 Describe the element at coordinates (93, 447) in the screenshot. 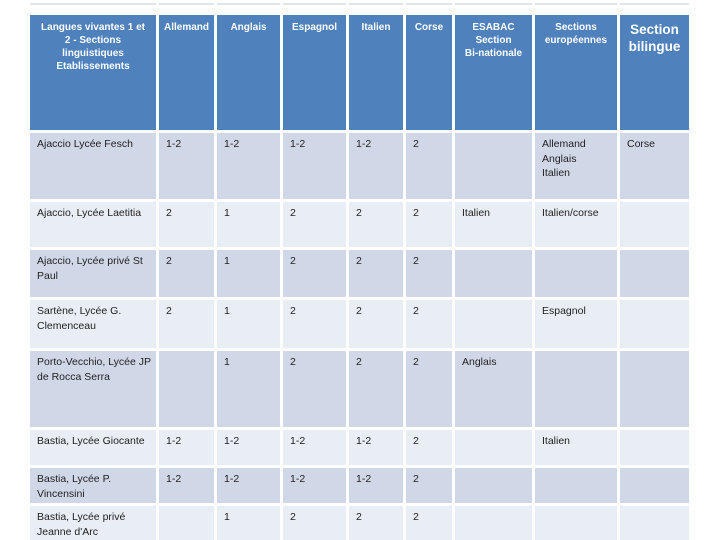

I see `row-label: Bastia, Lycée Giocante` at that location.